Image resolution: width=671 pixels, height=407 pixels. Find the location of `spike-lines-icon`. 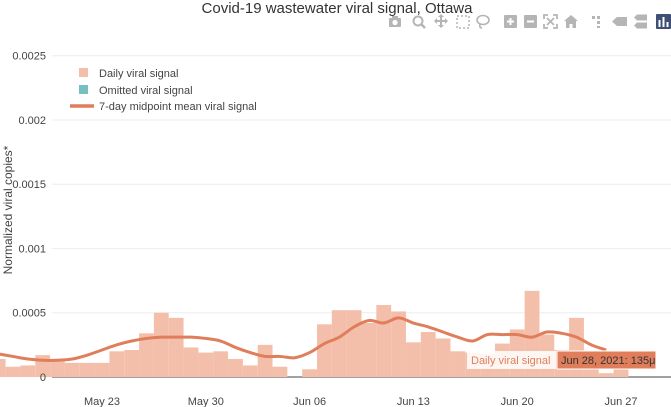

spike-lines-icon is located at coordinates (596, 22).